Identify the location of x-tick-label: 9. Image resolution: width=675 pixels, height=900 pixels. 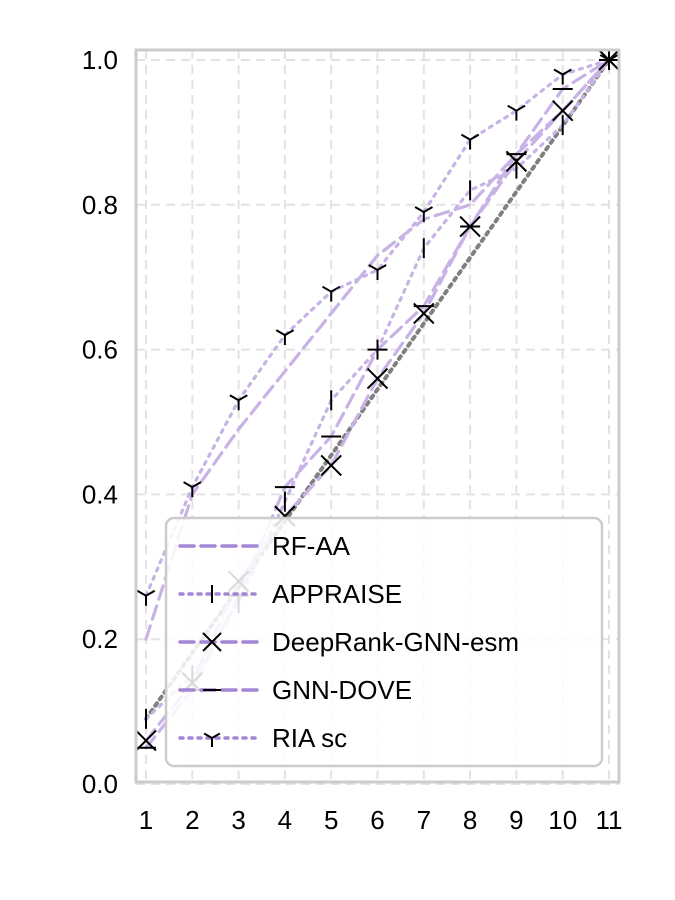
(516, 820).